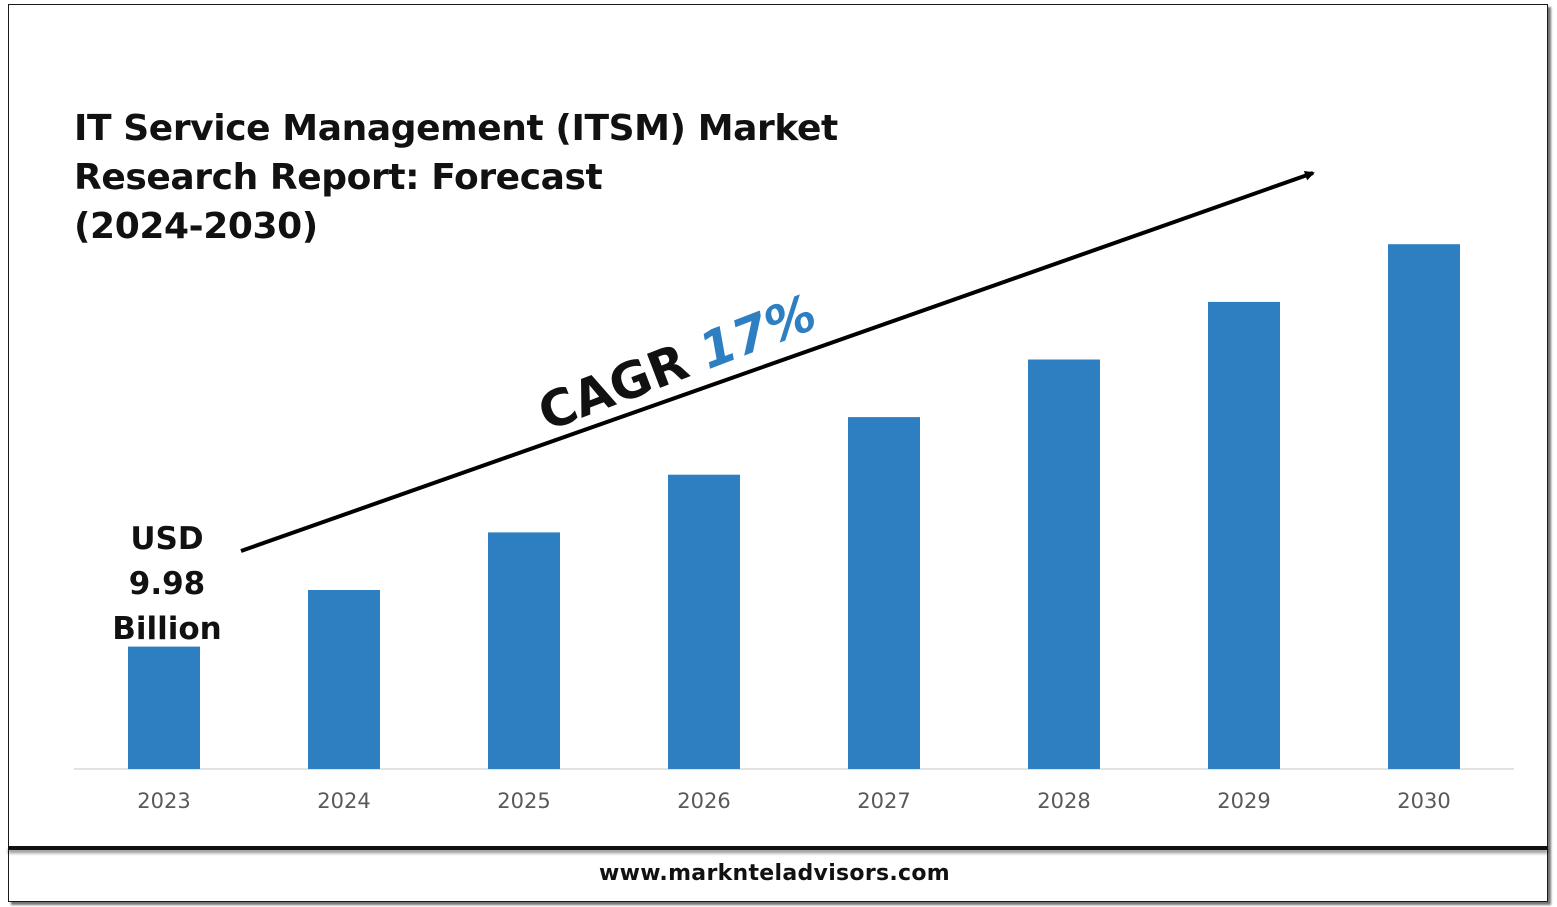 The image size is (1557, 907). Describe the element at coordinates (163, 801) in the screenshot. I see `x-tick-label-2023: 2023` at that location.